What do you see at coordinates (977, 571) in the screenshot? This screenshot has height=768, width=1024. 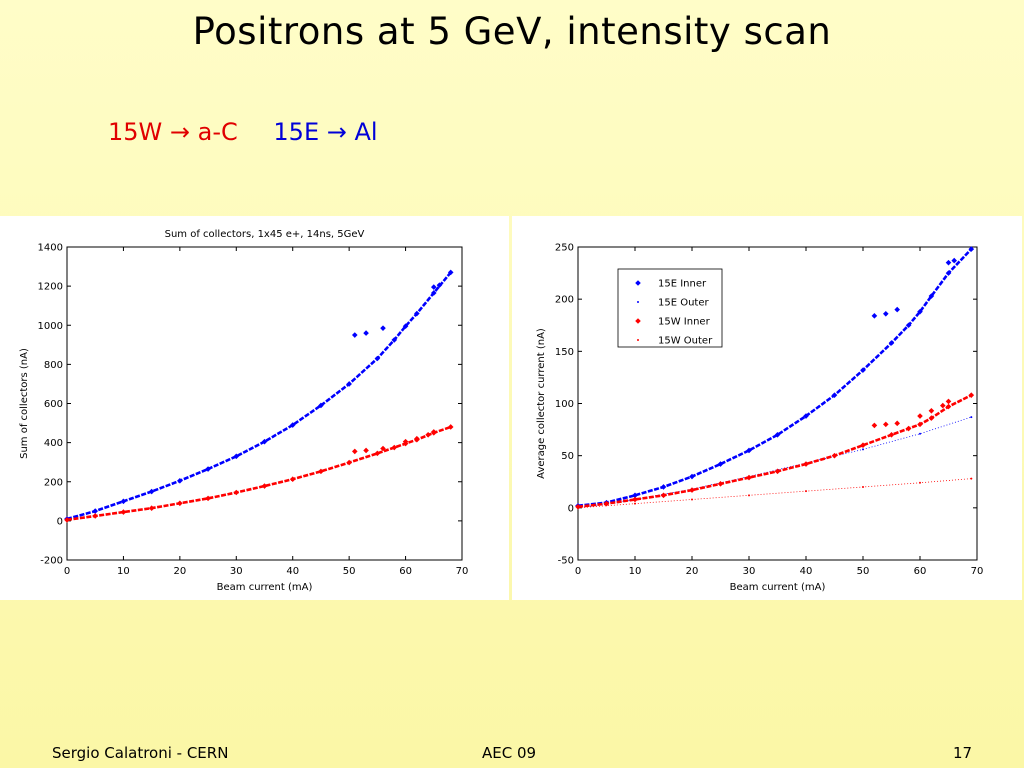 I see `x-tick-label: 70` at bounding box center [977, 571].